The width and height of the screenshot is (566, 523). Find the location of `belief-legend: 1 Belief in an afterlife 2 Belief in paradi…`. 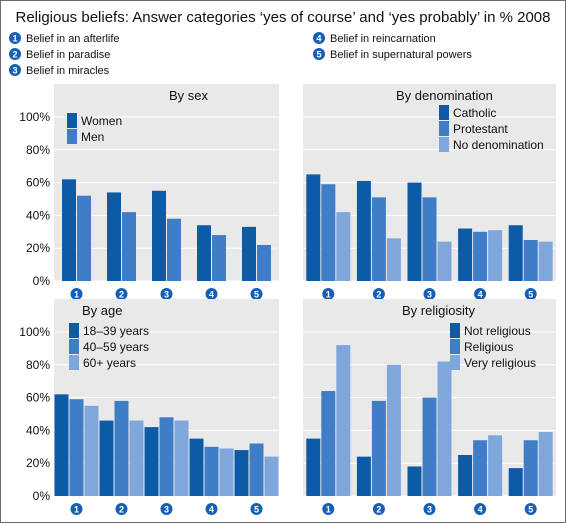

belief-legend: 1 Belief in an afterlife 2 Belief in paradi… is located at coordinates (240, 54).